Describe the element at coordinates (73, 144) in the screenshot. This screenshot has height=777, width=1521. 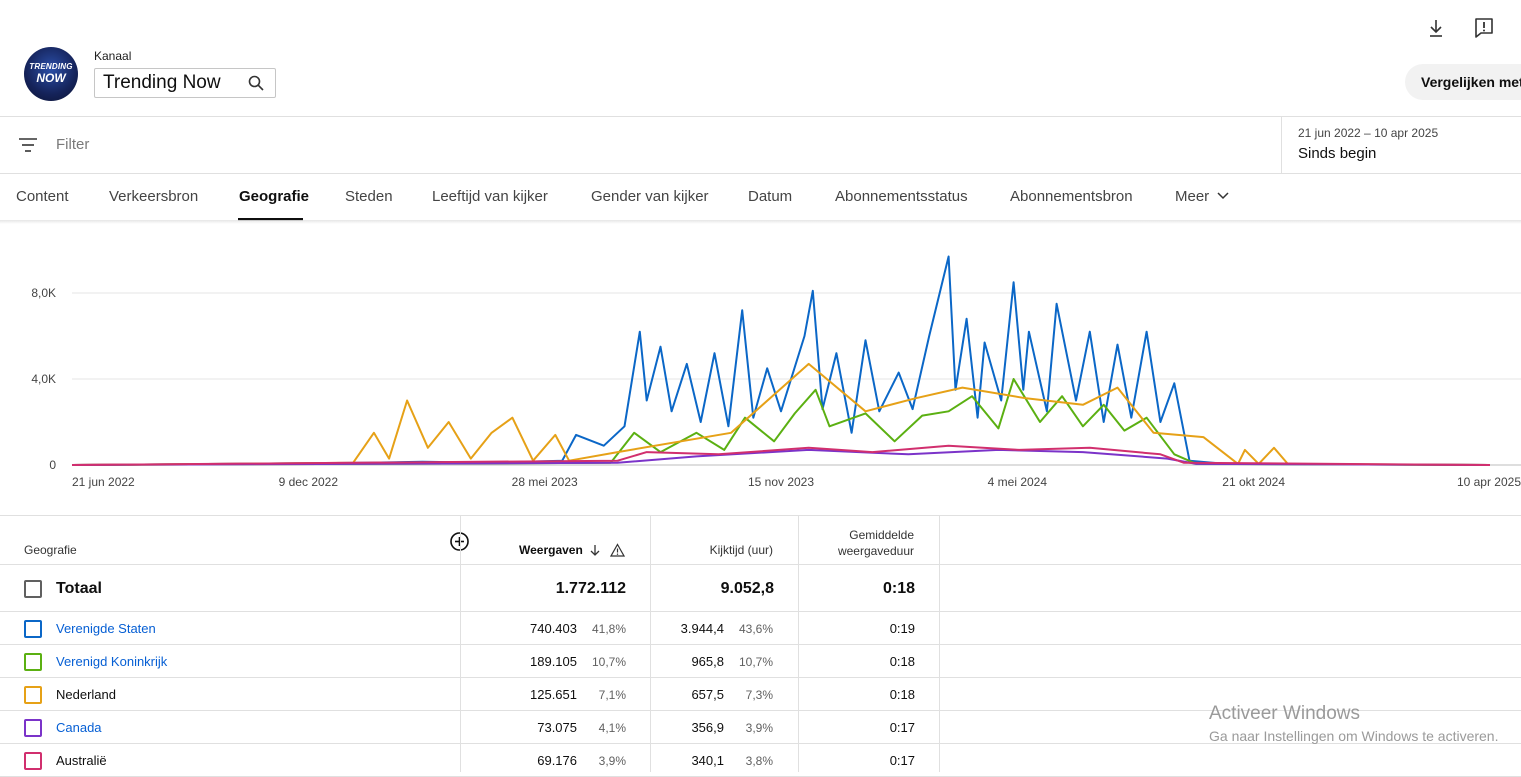
I see `filter-input: Filter` at that location.